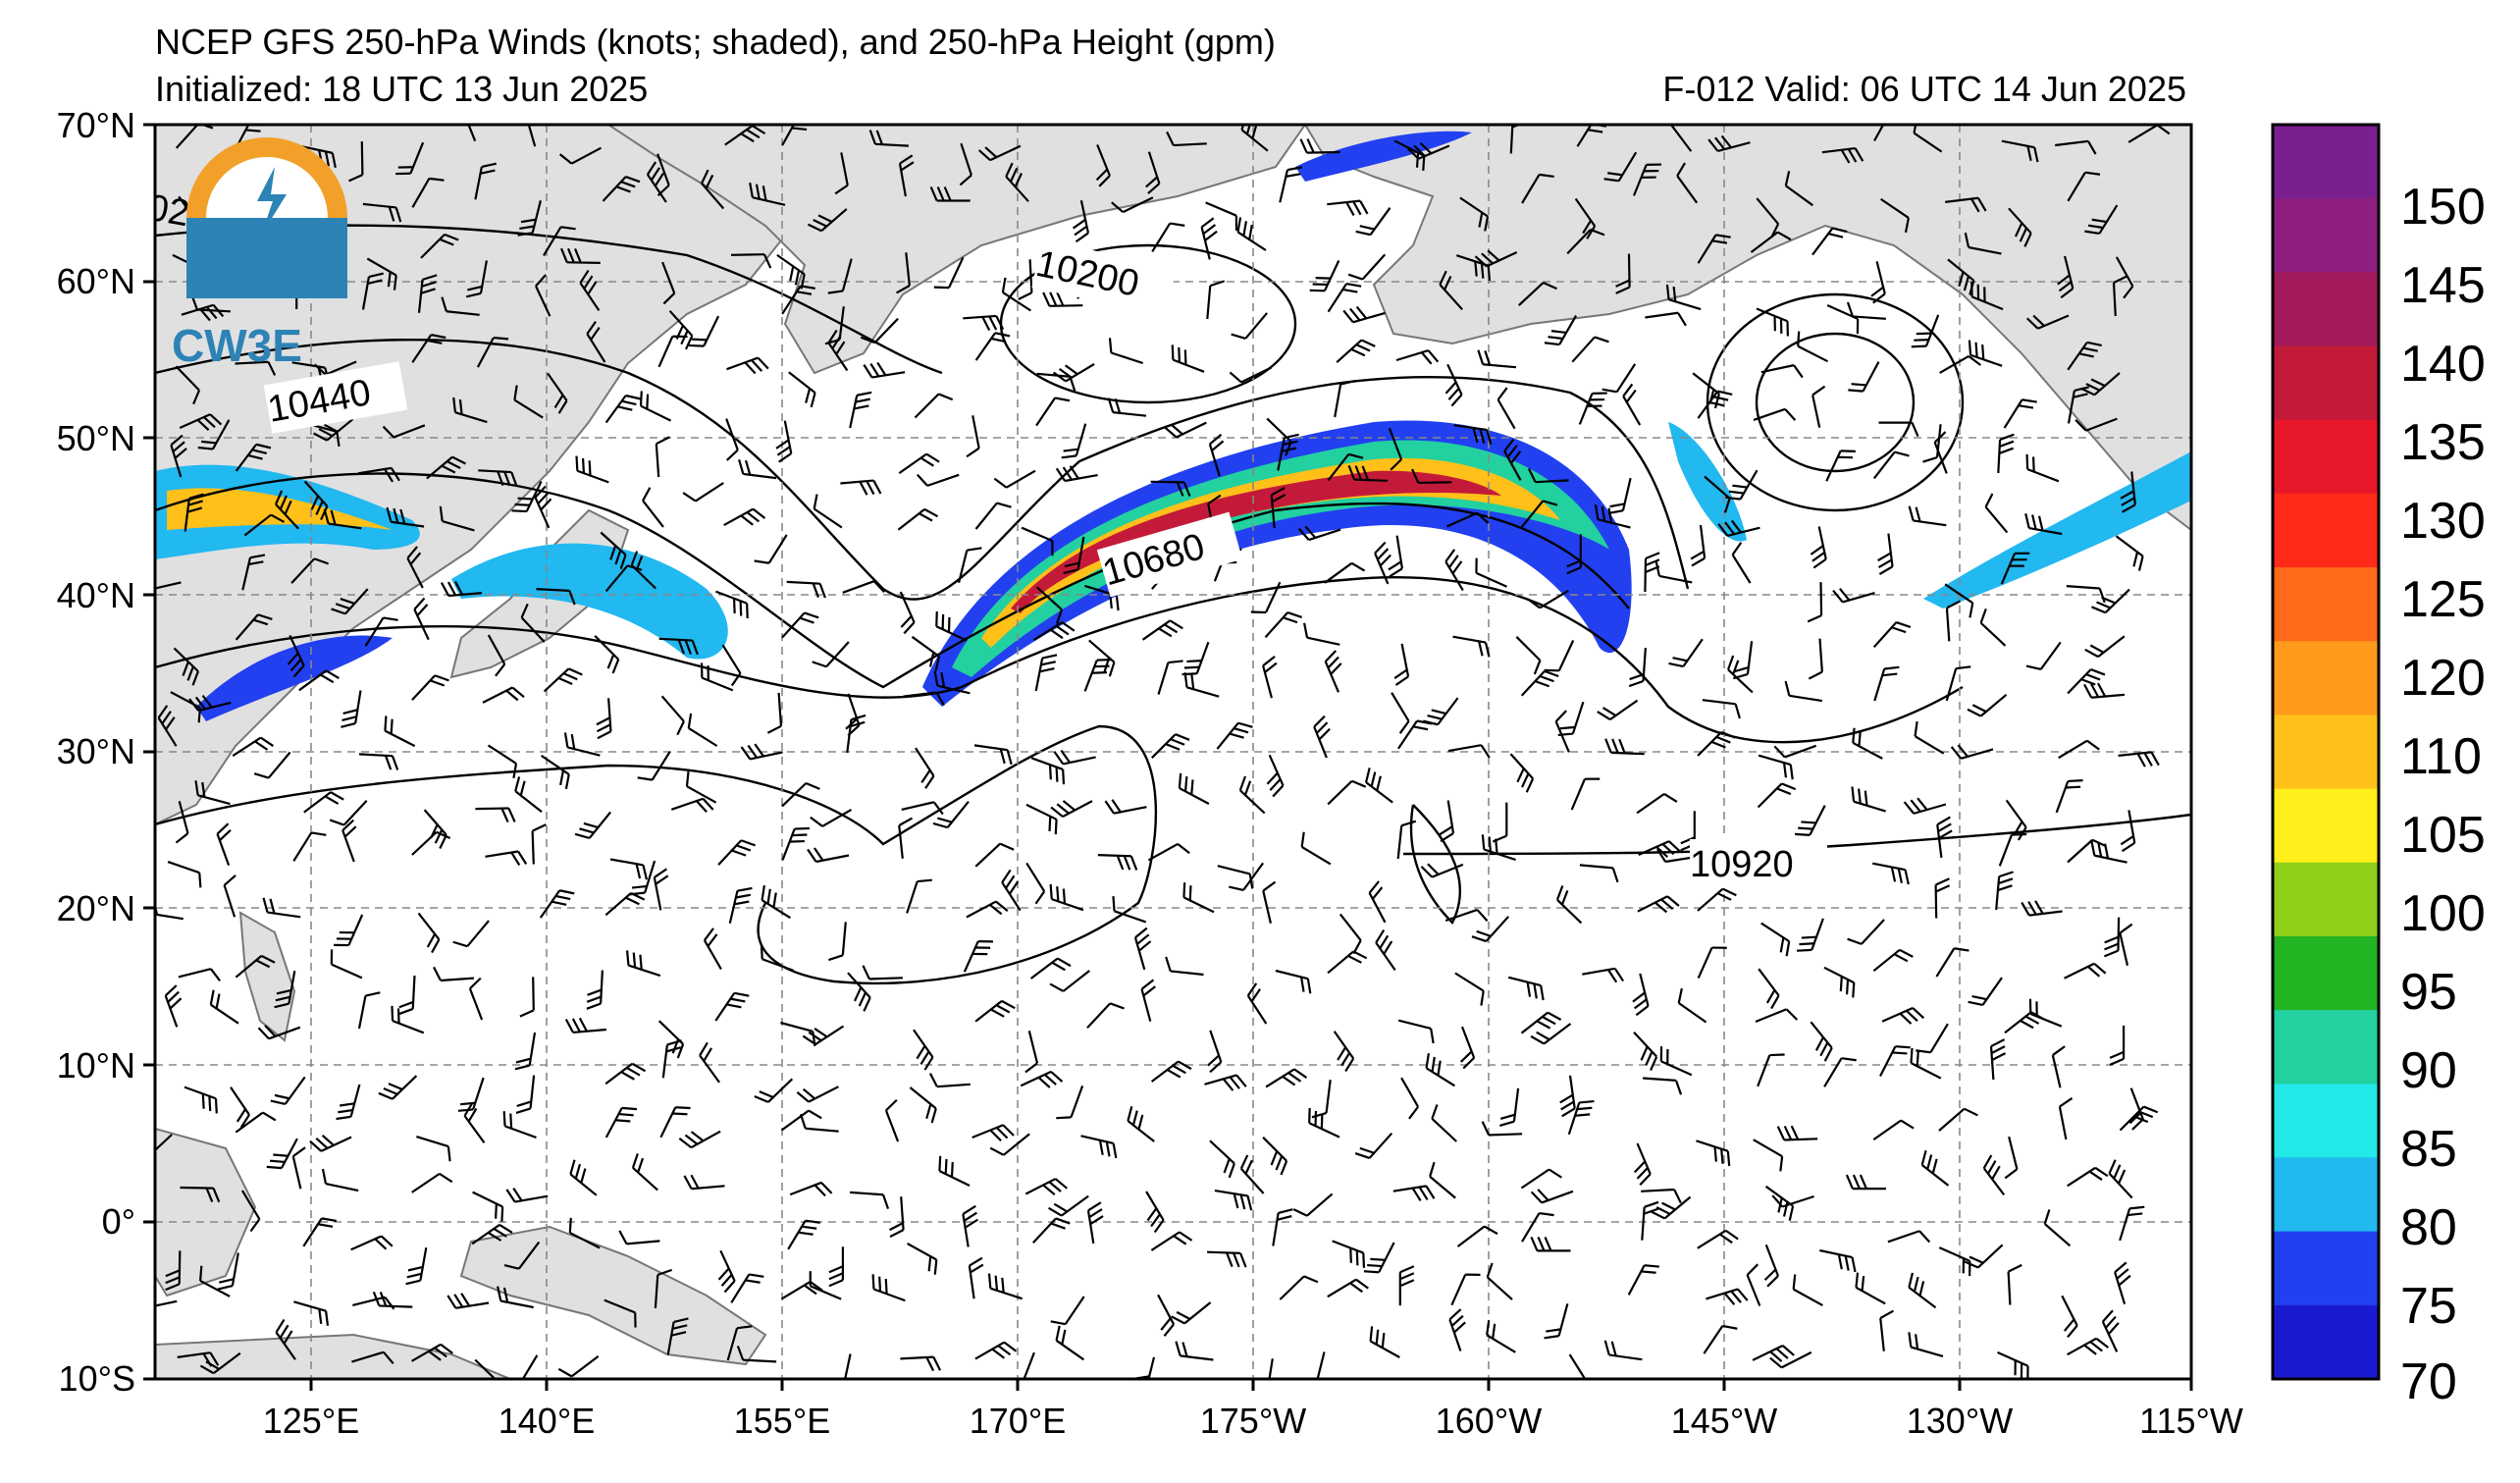 This screenshot has width=2520, height=1483. Describe the element at coordinates (2428, 1382) in the screenshot. I see `colorbar-label: 70` at that location.